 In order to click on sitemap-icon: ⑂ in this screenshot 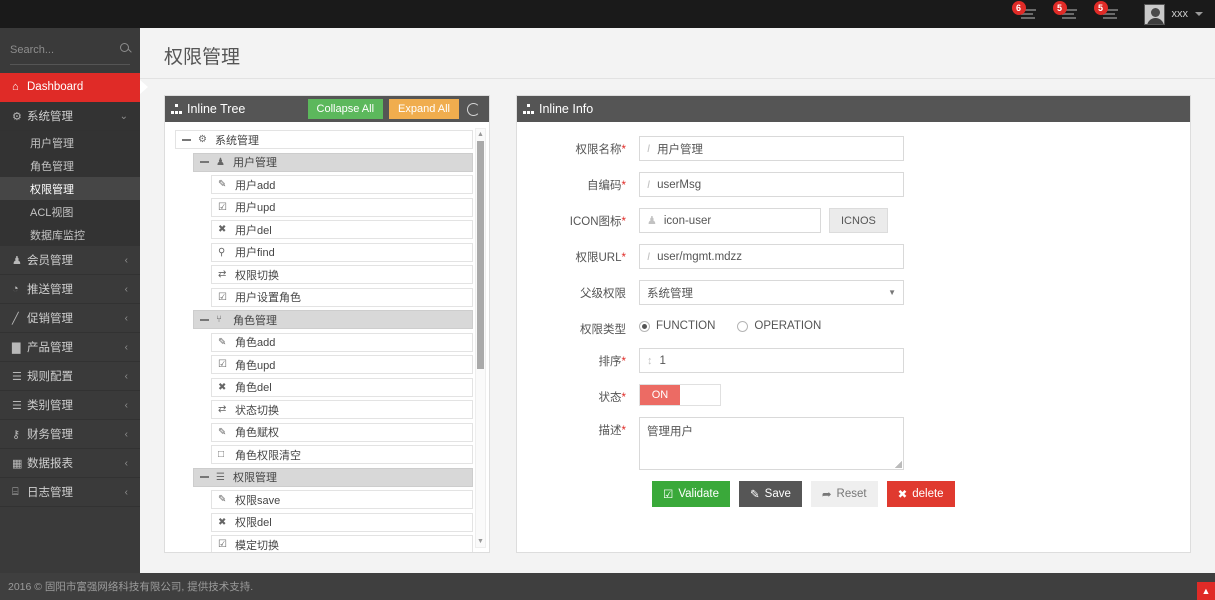, I will do `click(219, 319)`.